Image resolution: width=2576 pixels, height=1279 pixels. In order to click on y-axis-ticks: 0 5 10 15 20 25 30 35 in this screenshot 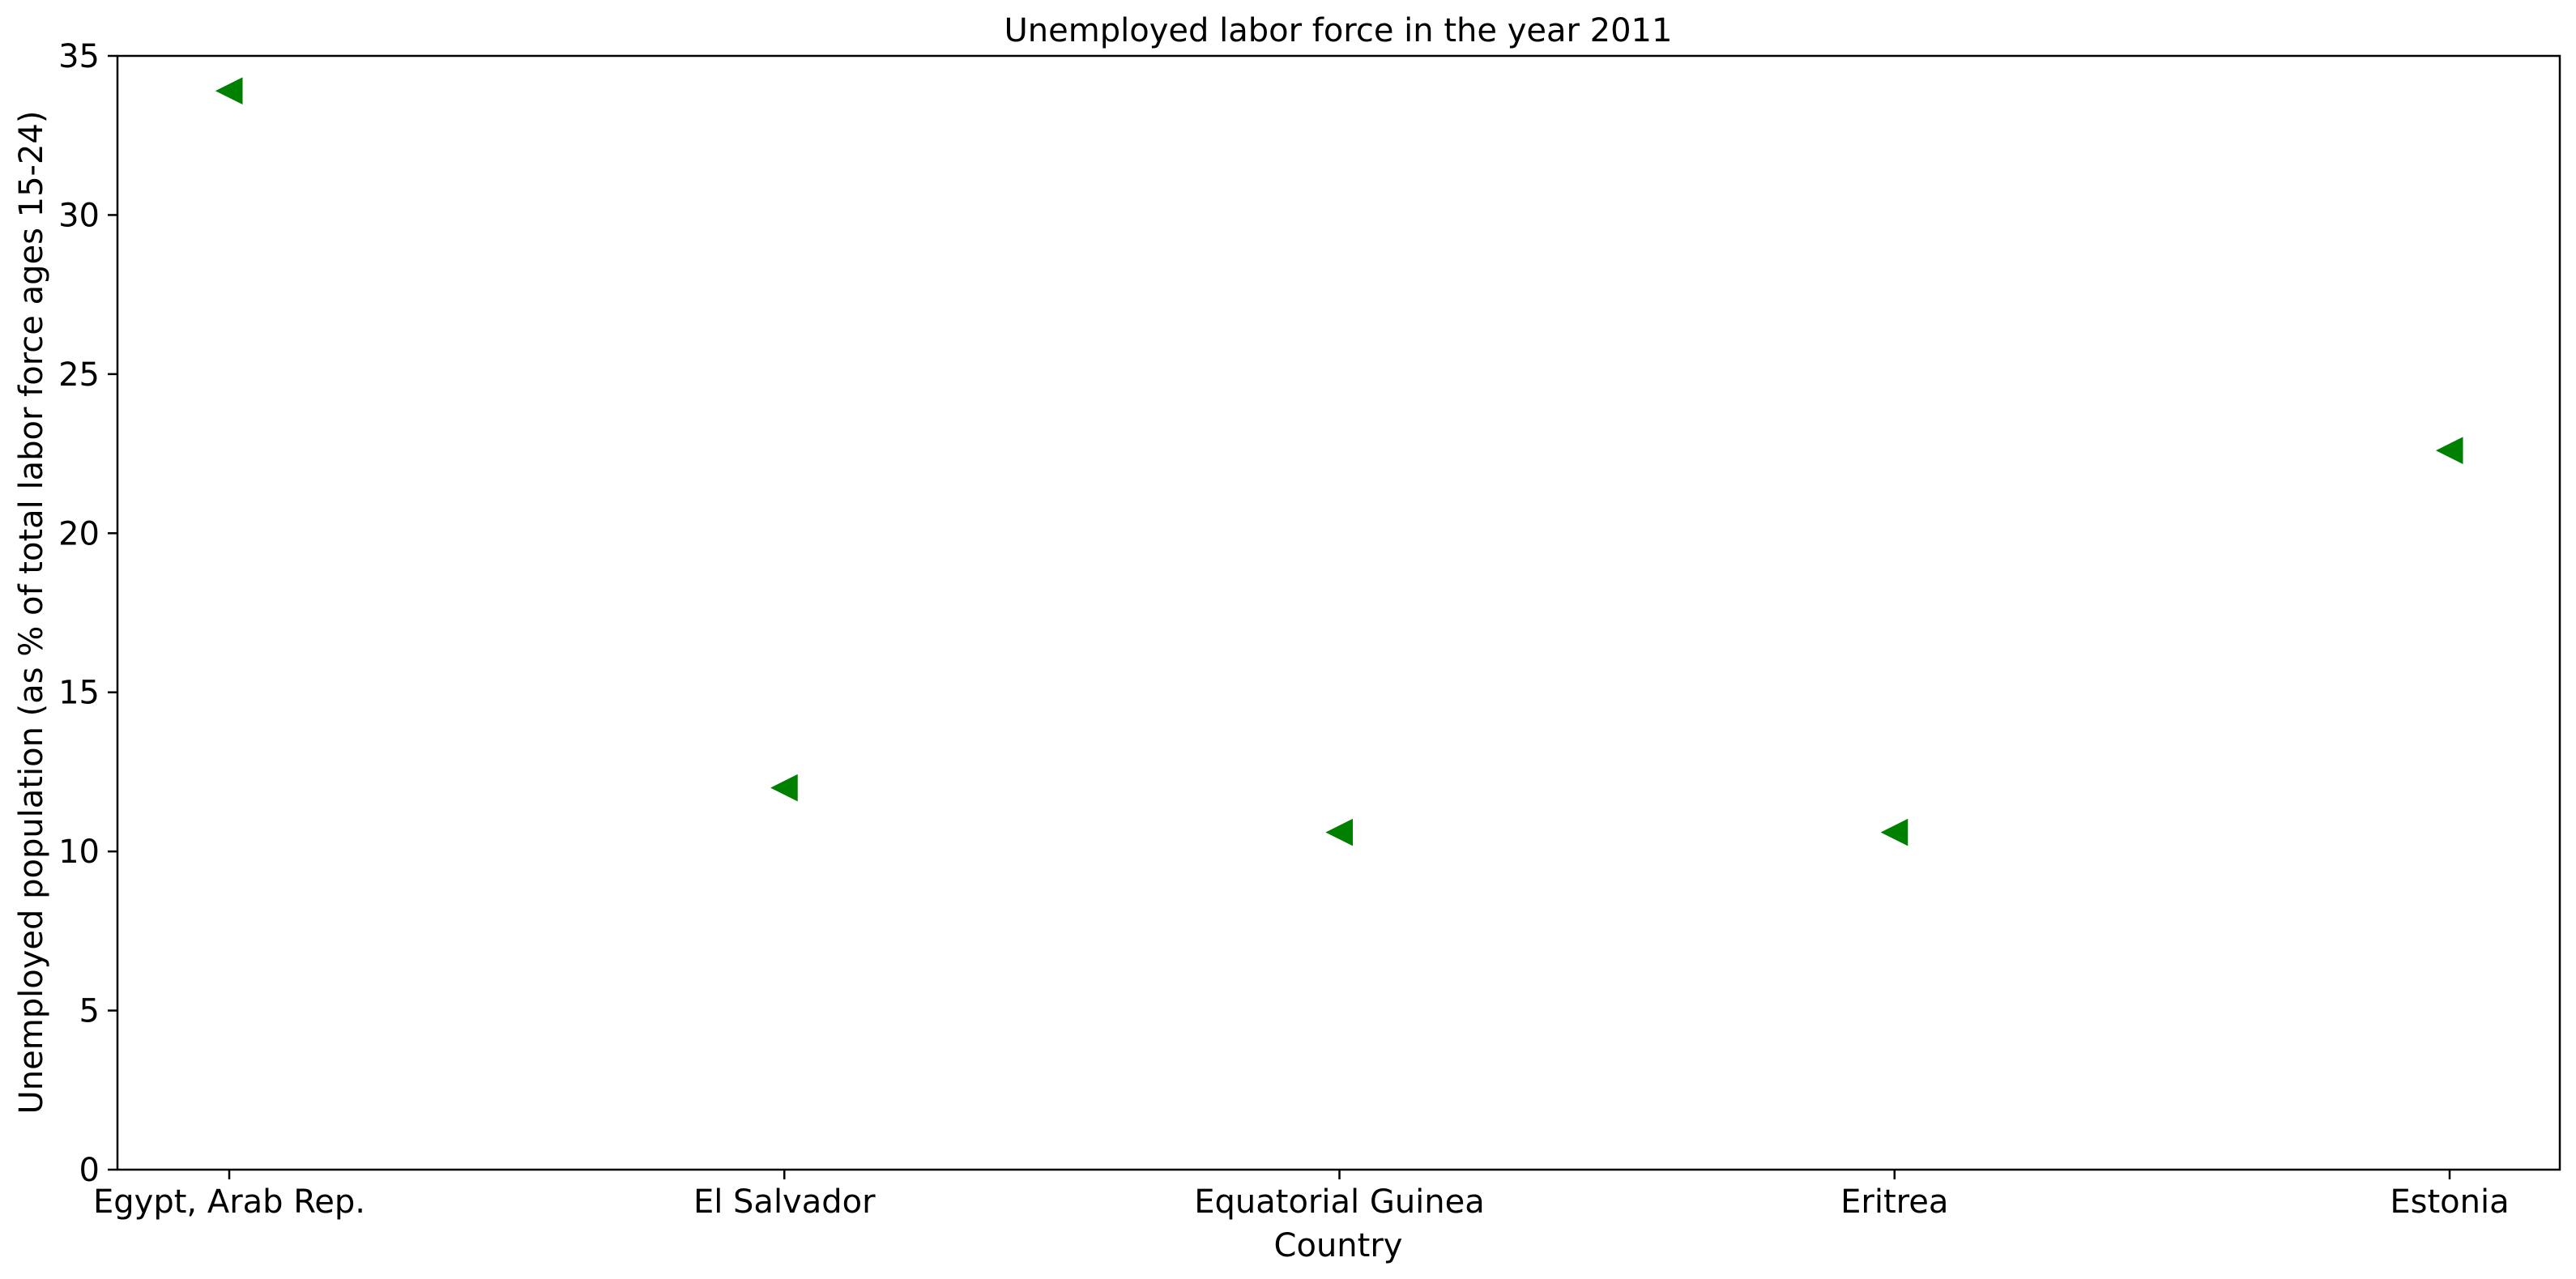, I will do `click(88, 613)`.